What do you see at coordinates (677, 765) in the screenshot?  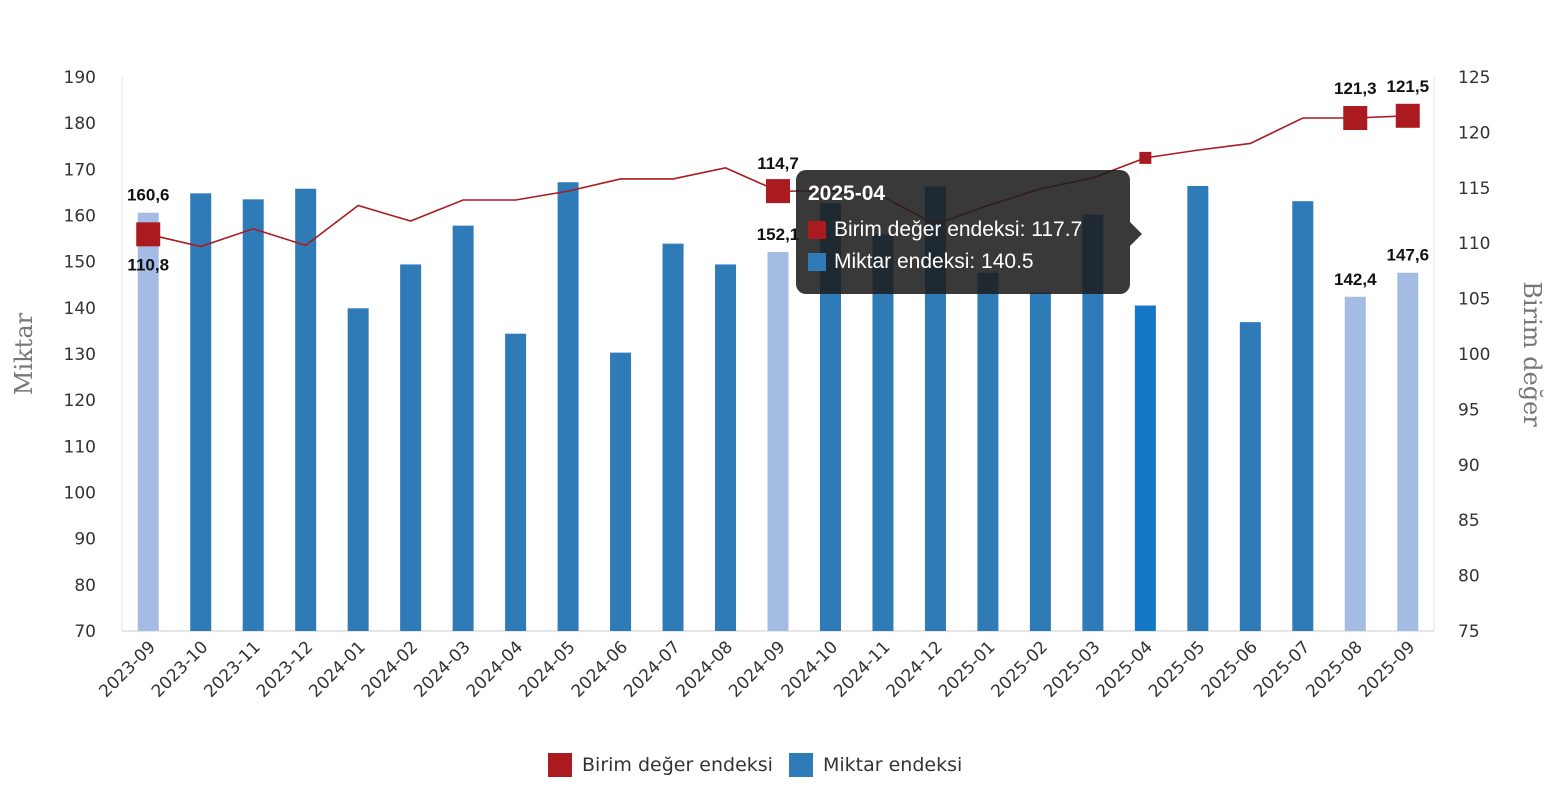 I see `legend-label-birim: Birim değer endeksi` at bounding box center [677, 765].